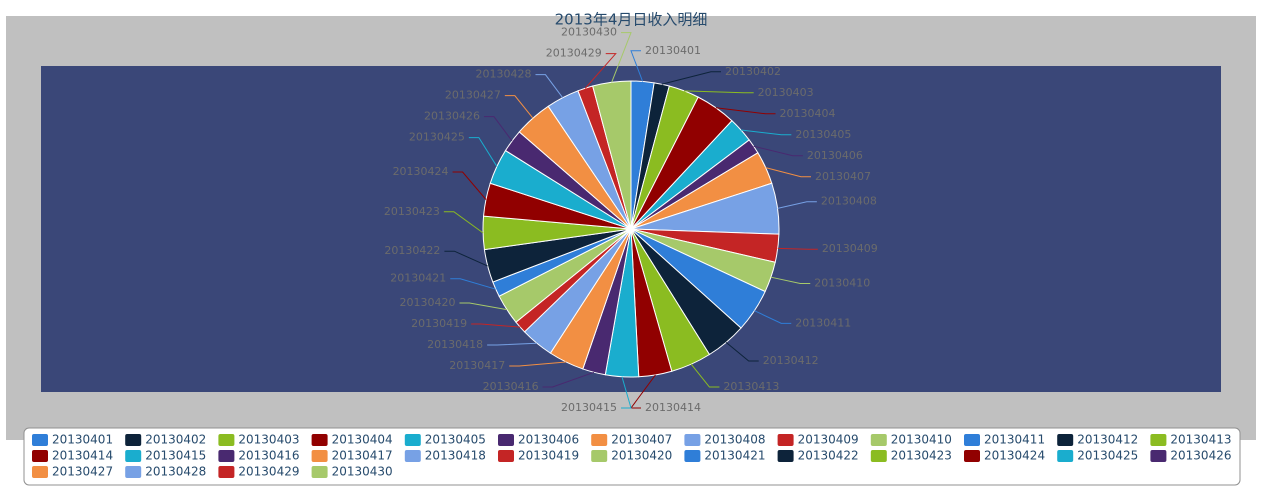 The height and width of the screenshot is (494, 1280). Describe the element at coordinates (641, 440) in the screenshot. I see `legend-label: 20130407` at that location.